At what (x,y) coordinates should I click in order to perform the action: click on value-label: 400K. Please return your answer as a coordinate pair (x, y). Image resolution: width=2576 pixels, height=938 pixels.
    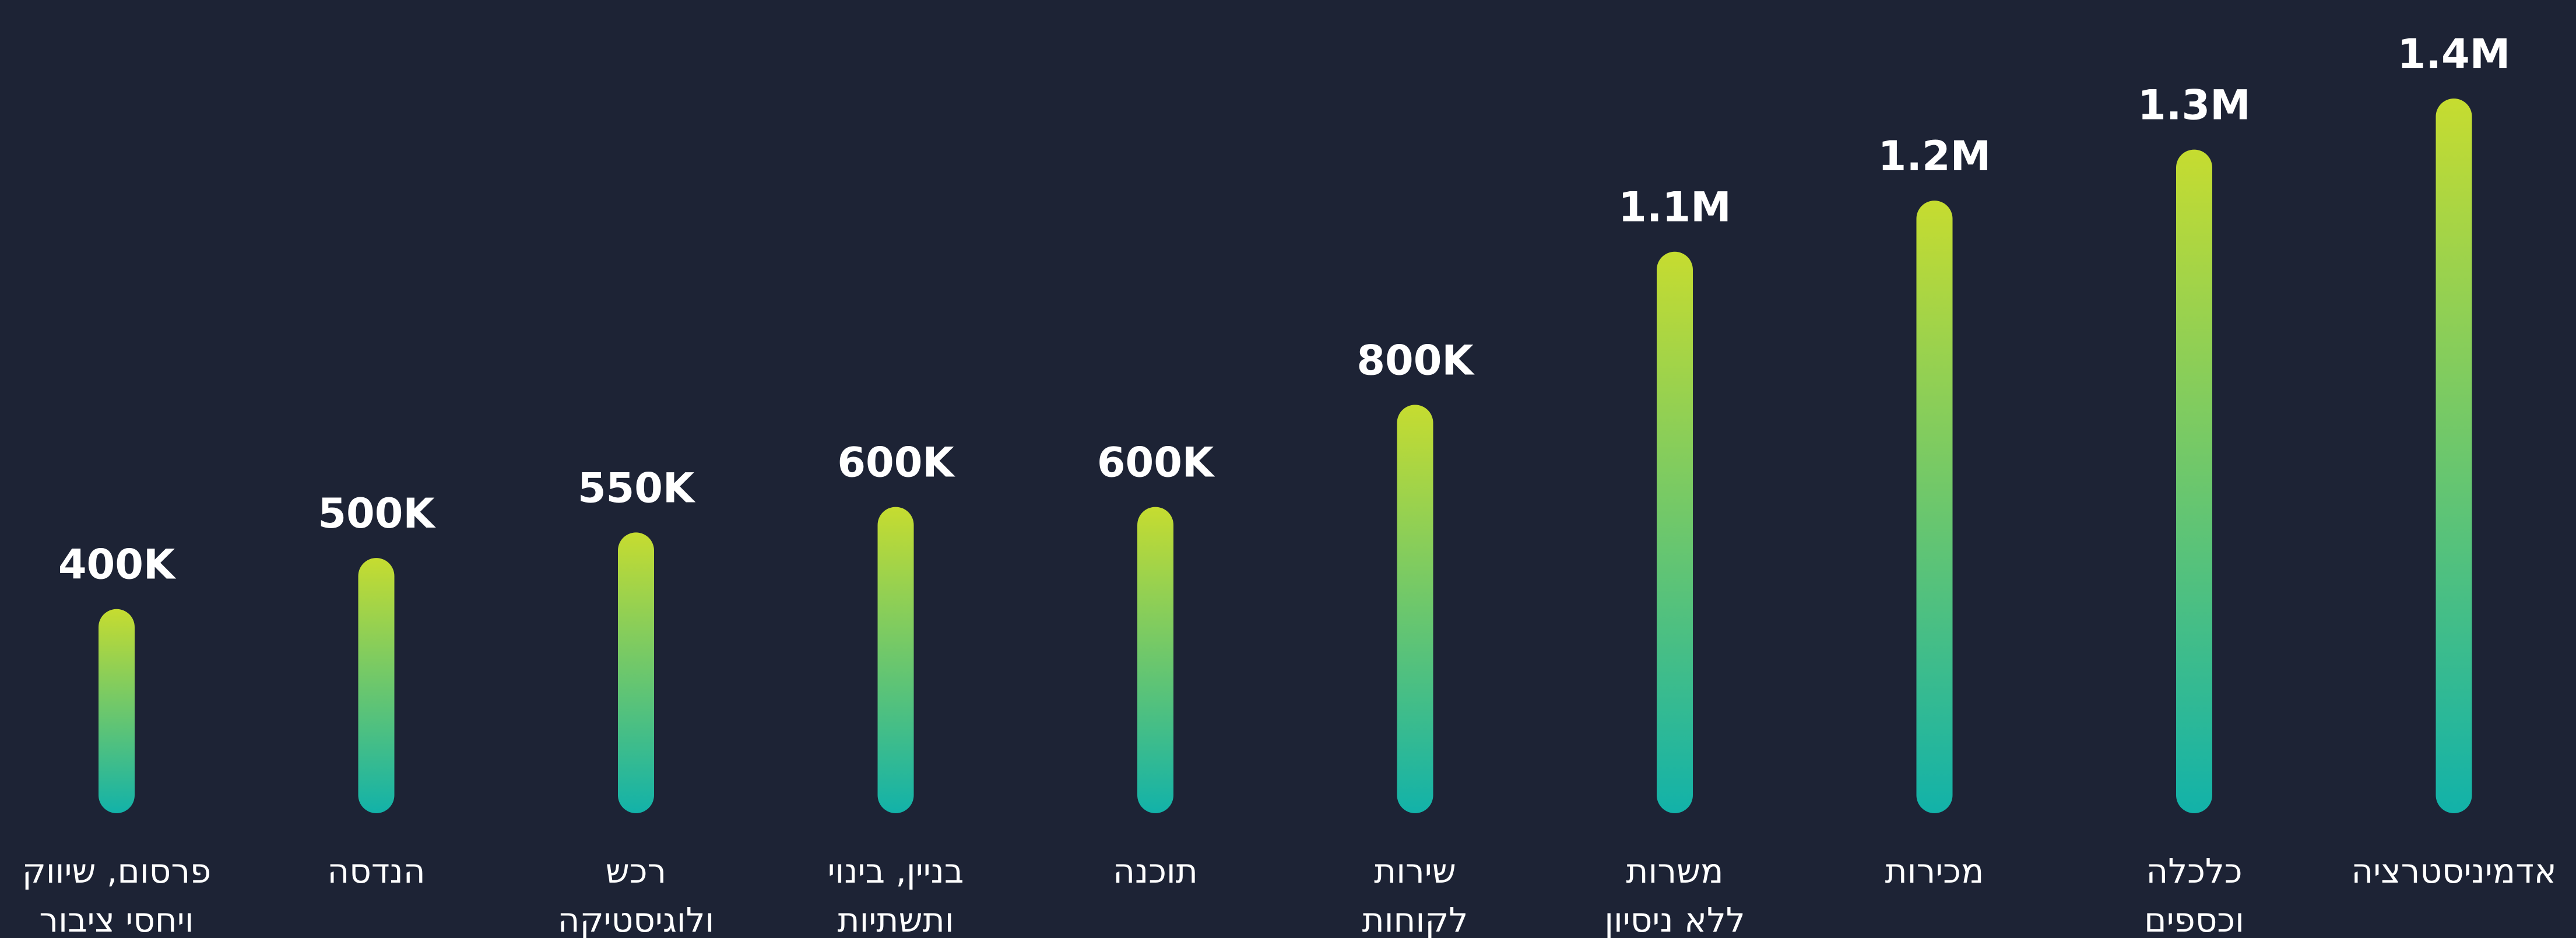
    Looking at the image, I should click on (117, 565).